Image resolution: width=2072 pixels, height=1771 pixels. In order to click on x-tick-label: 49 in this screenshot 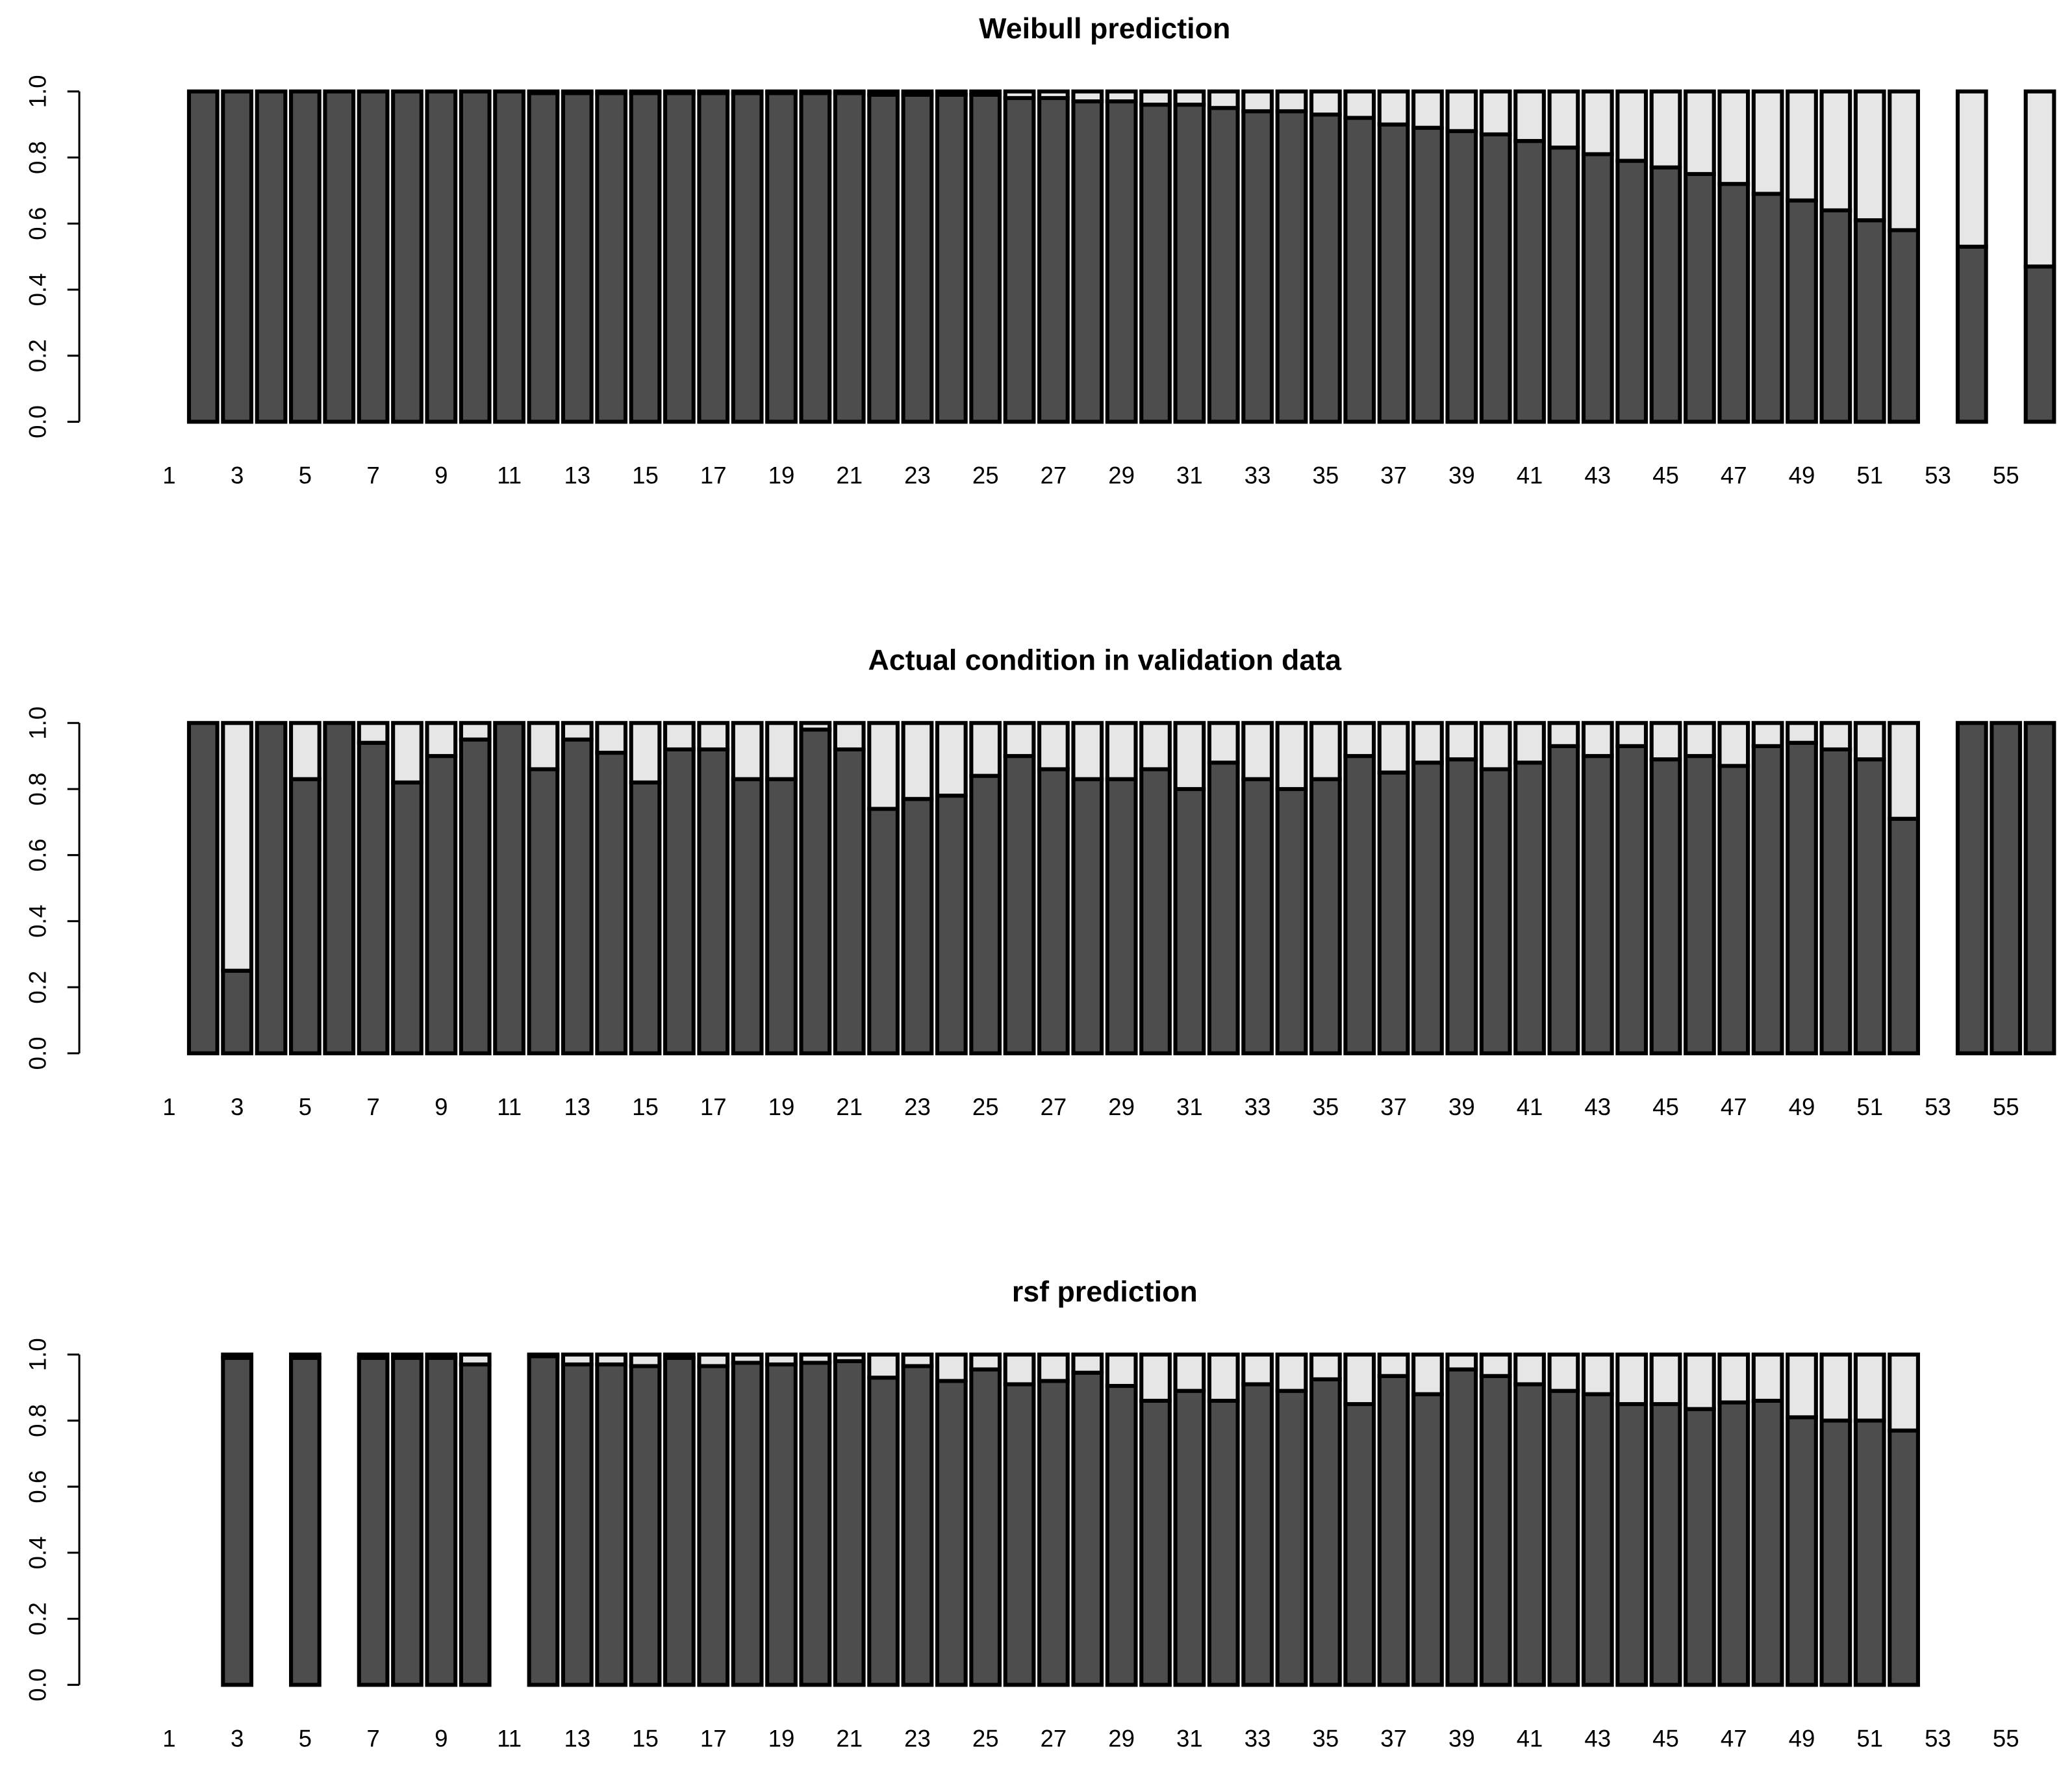, I will do `click(1802, 1738)`.